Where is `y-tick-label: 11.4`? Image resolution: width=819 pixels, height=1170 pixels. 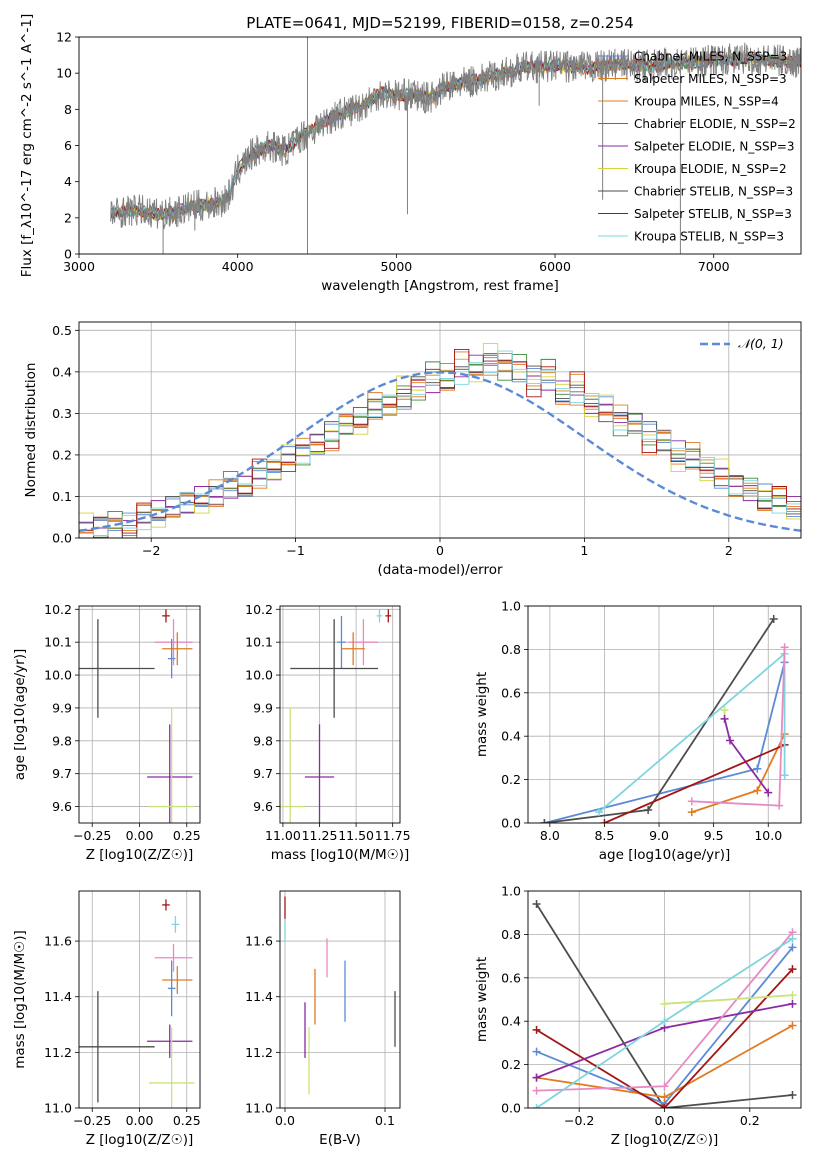 y-tick-label: 11.4 is located at coordinates (58, 996).